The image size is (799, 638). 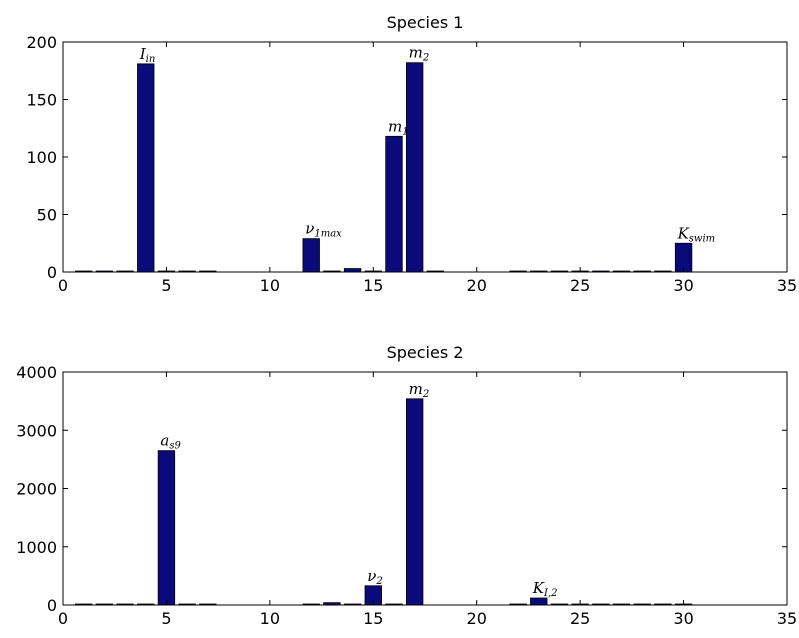 What do you see at coordinates (36, 430) in the screenshot?
I see `y-tick-label: 3000` at bounding box center [36, 430].